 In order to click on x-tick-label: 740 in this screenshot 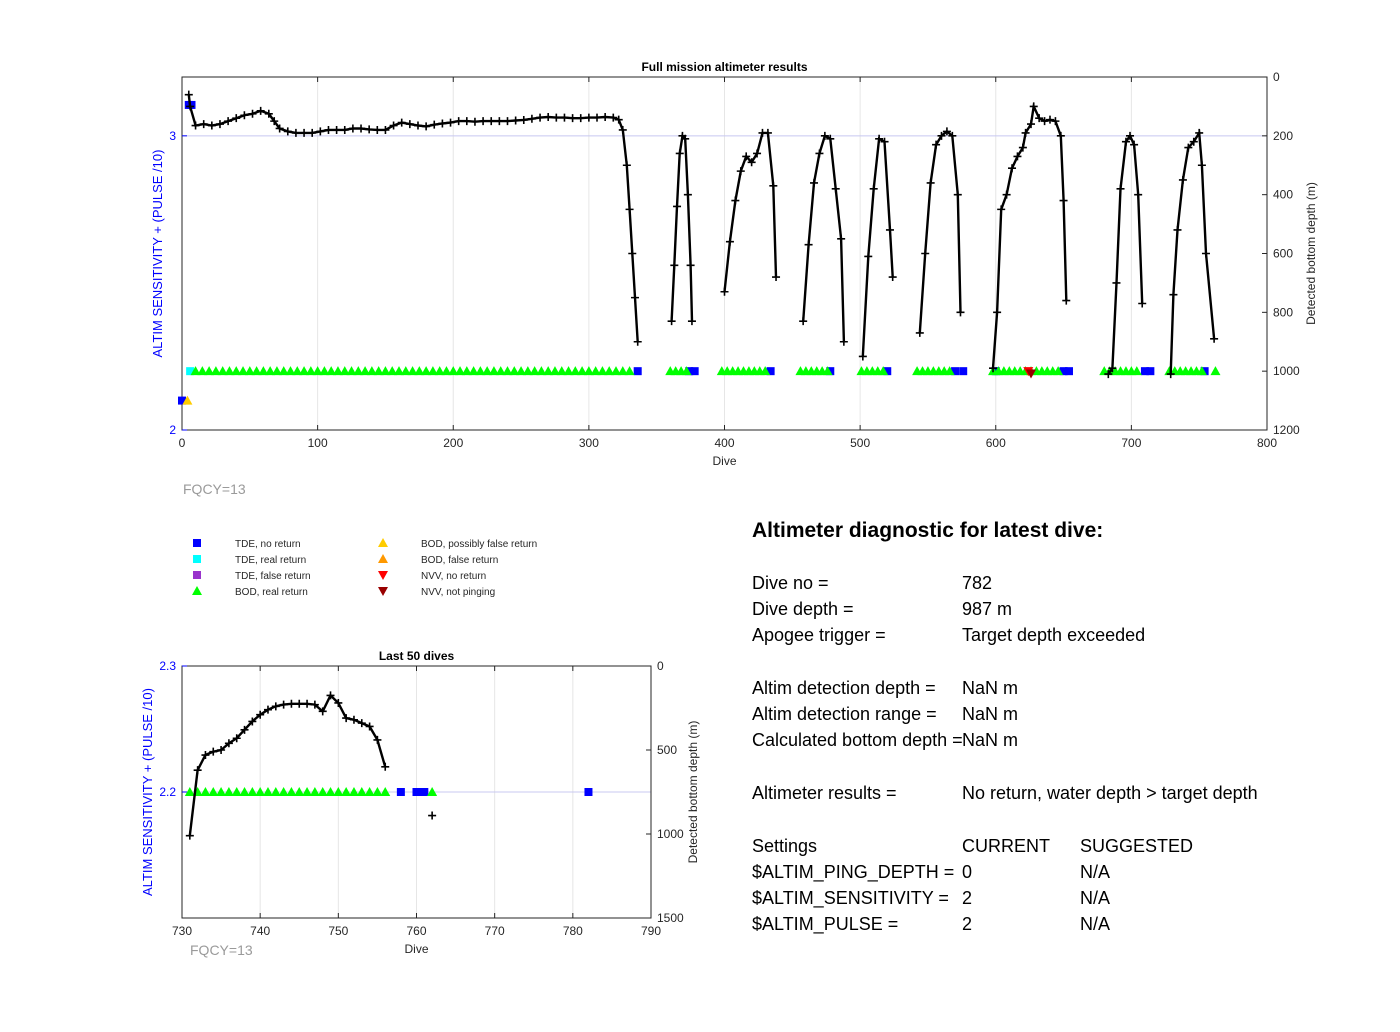, I will do `click(260, 931)`.